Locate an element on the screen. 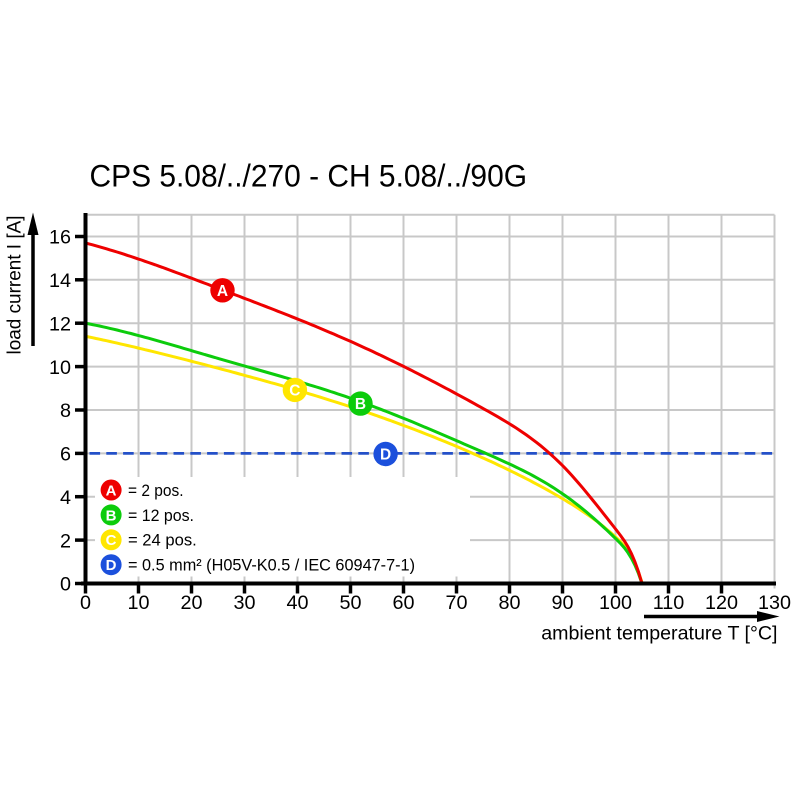 This screenshot has width=800, height=800. svg-text: 8 is located at coordinates (65, 411).